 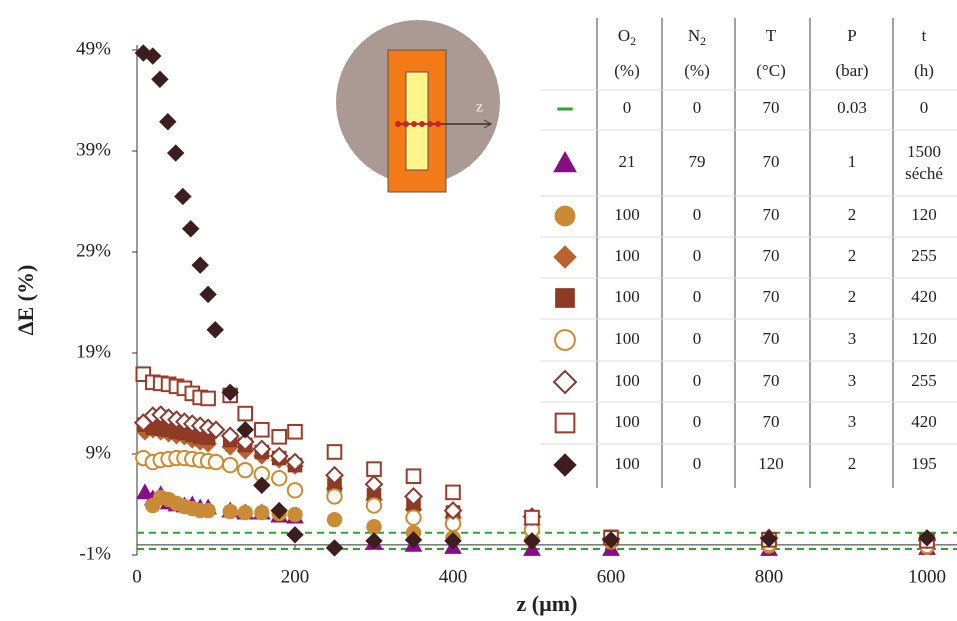 What do you see at coordinates (624, 35) in the screenshot?
I see `header-symbol: O` at bounding box center [624, 35].